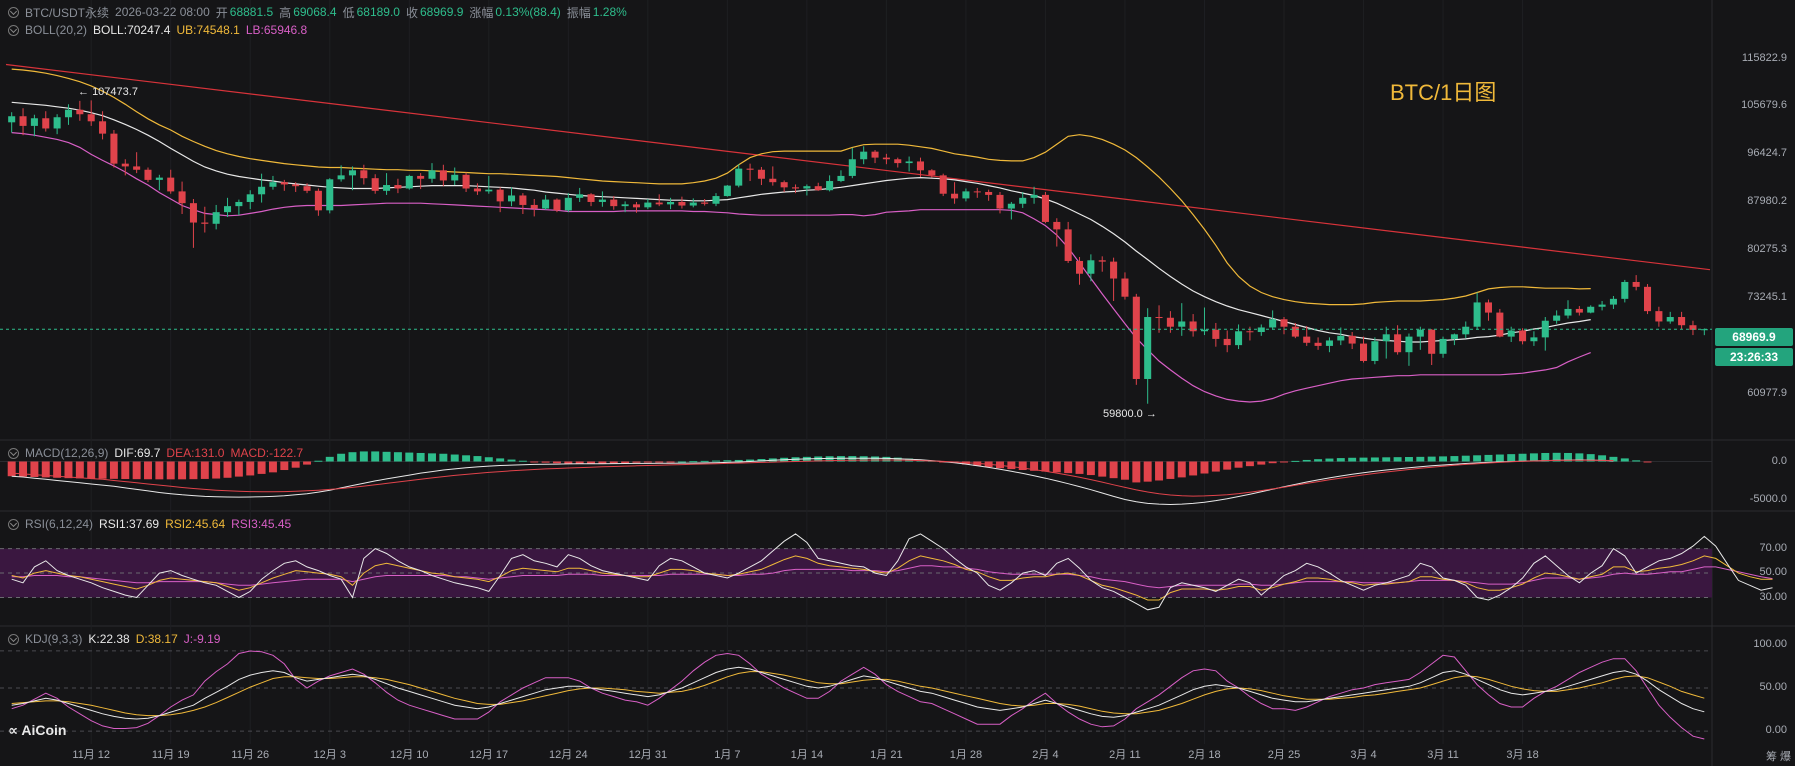 This screenshot has height=766, width=1795. Describe the element at coordinates (13, 30) in the screenshot. I see `boll-toggle-icon` at that location.